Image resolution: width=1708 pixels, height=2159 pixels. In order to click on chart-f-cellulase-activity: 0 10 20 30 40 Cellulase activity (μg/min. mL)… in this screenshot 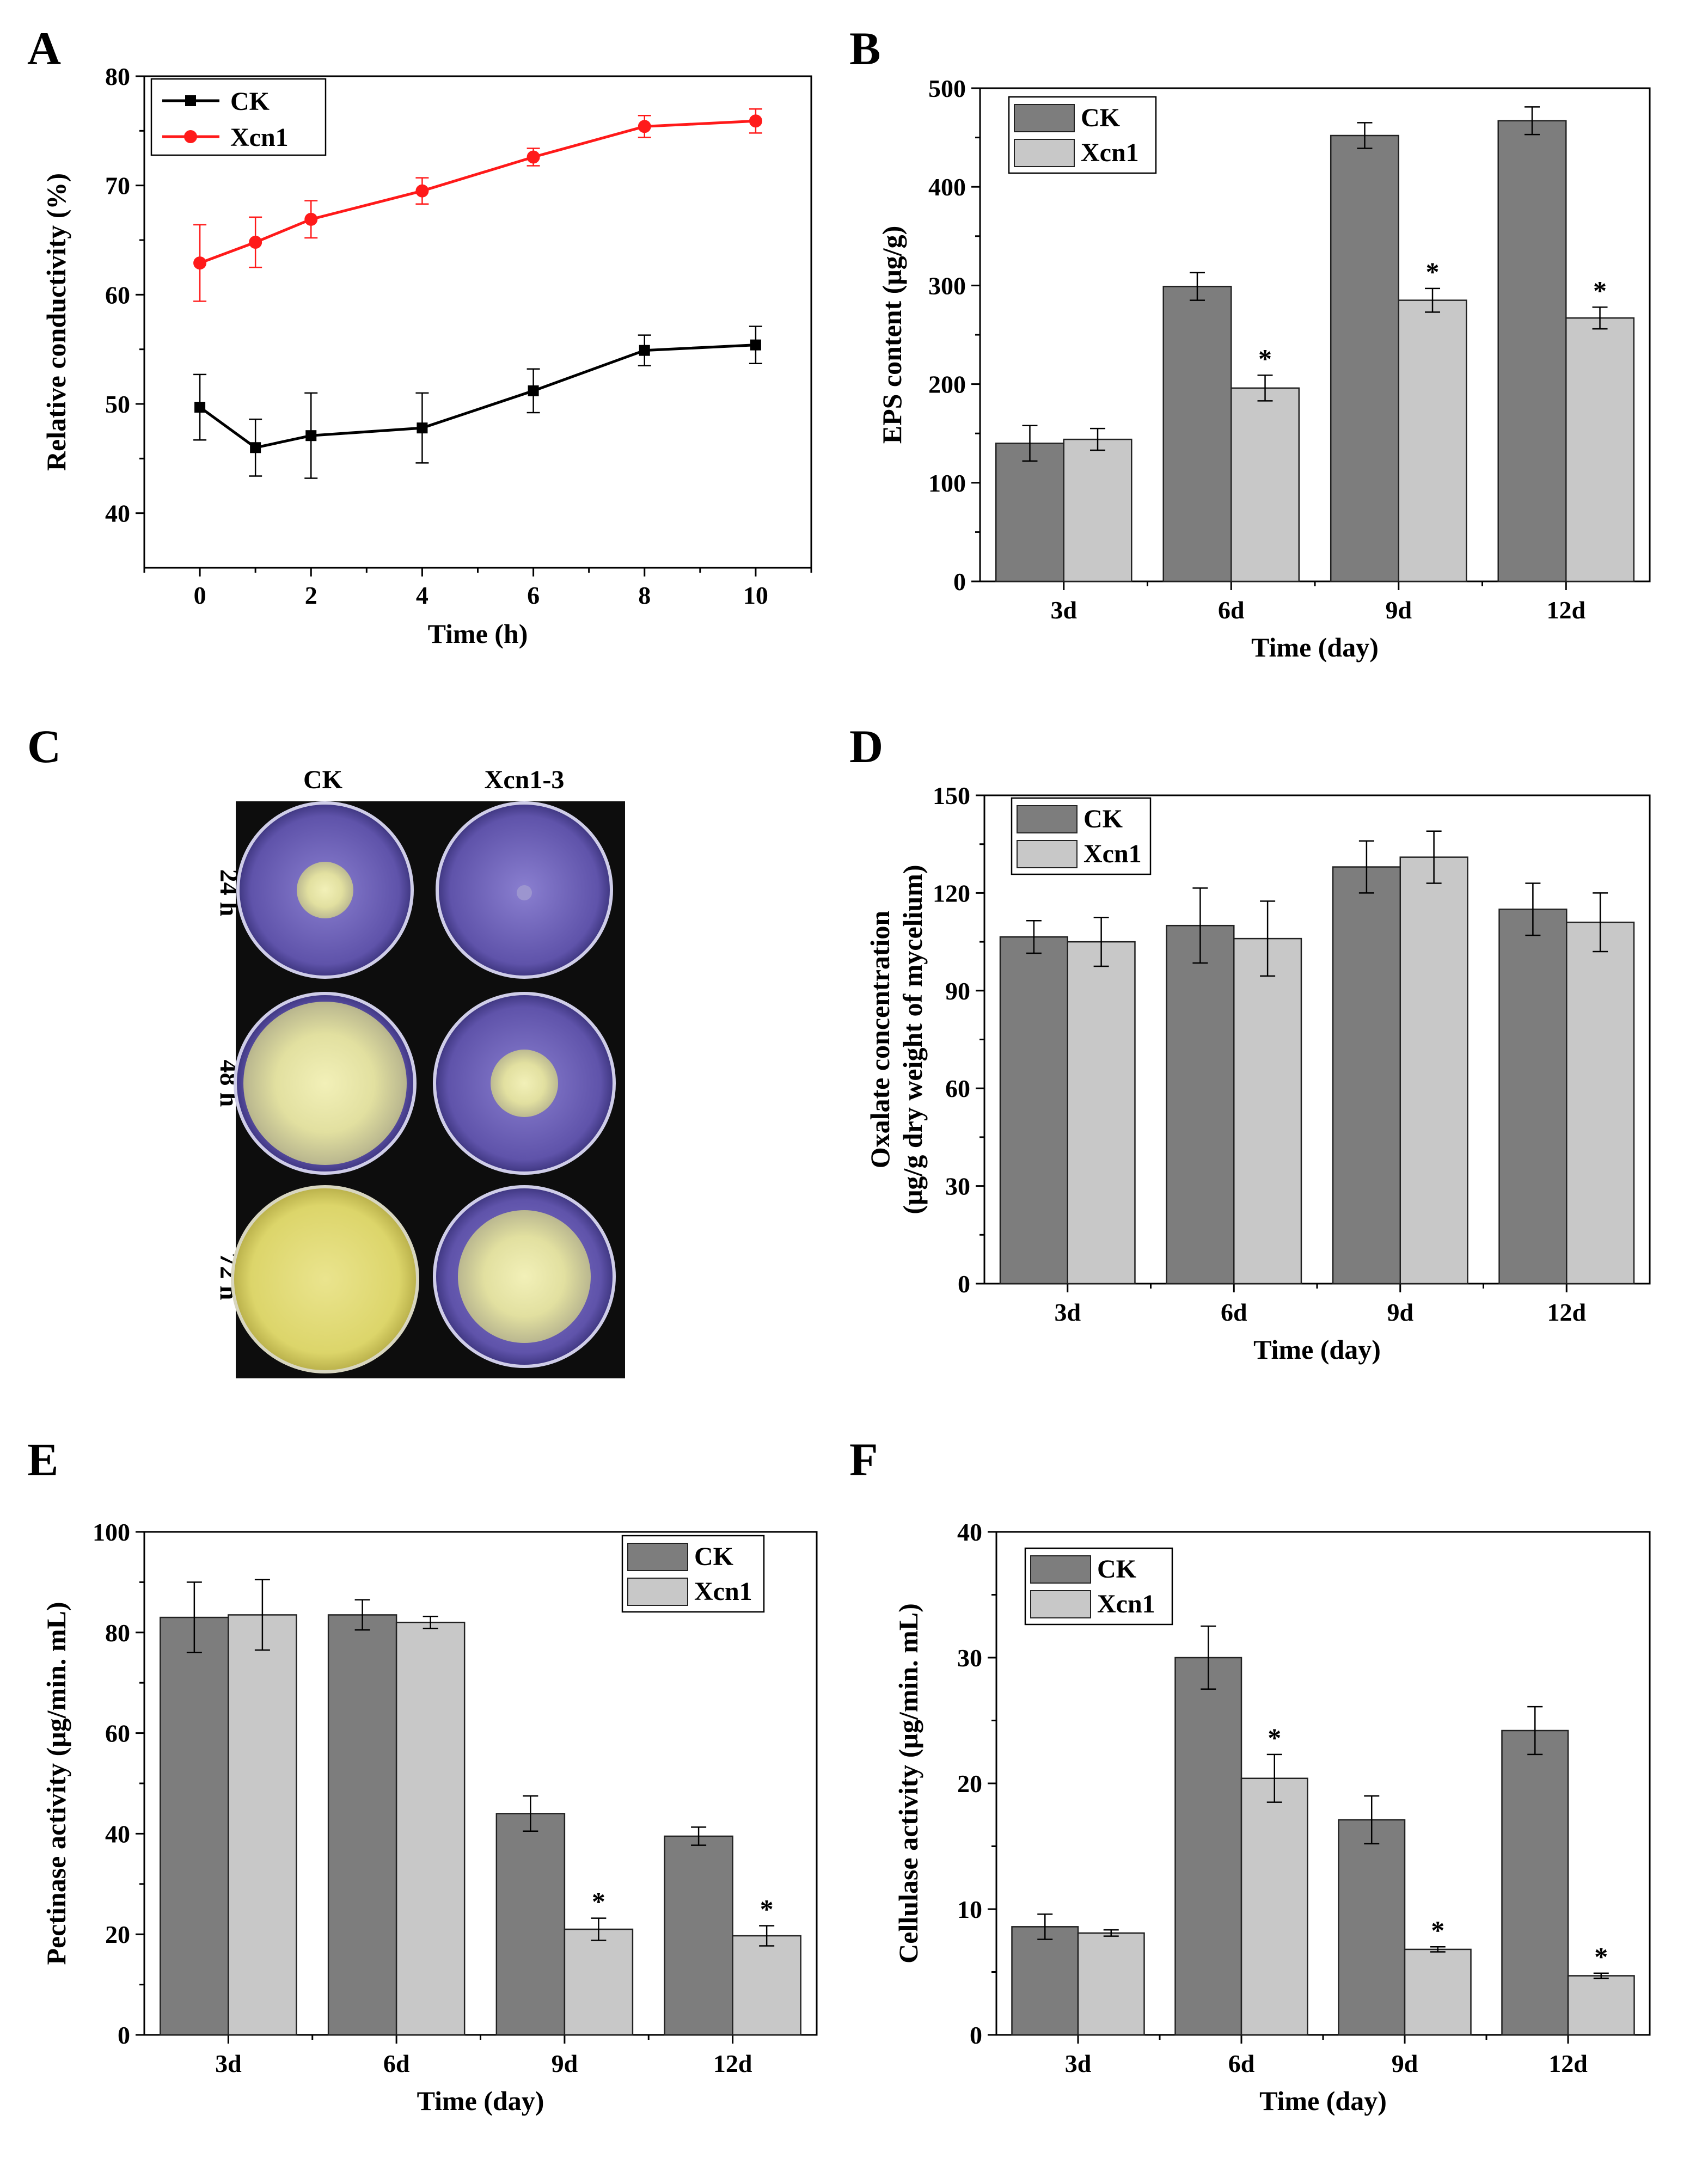, I will do `click(1272, 1817)`.